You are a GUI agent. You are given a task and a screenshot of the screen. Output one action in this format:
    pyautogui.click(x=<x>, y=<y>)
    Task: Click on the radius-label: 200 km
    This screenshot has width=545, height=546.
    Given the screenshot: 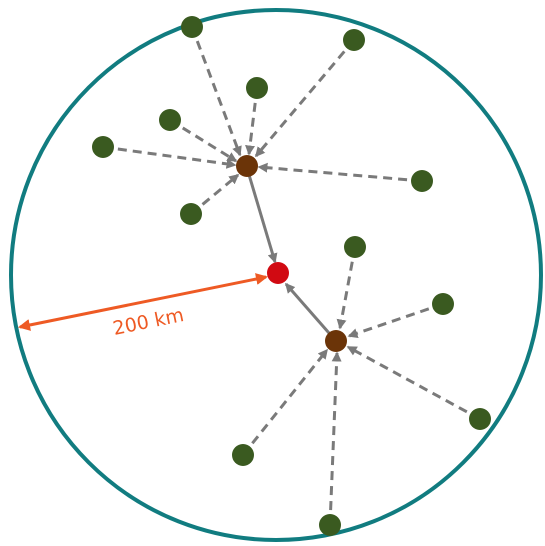 What is the action you would take?
    pyautogui.click(x=148, y=322)
    